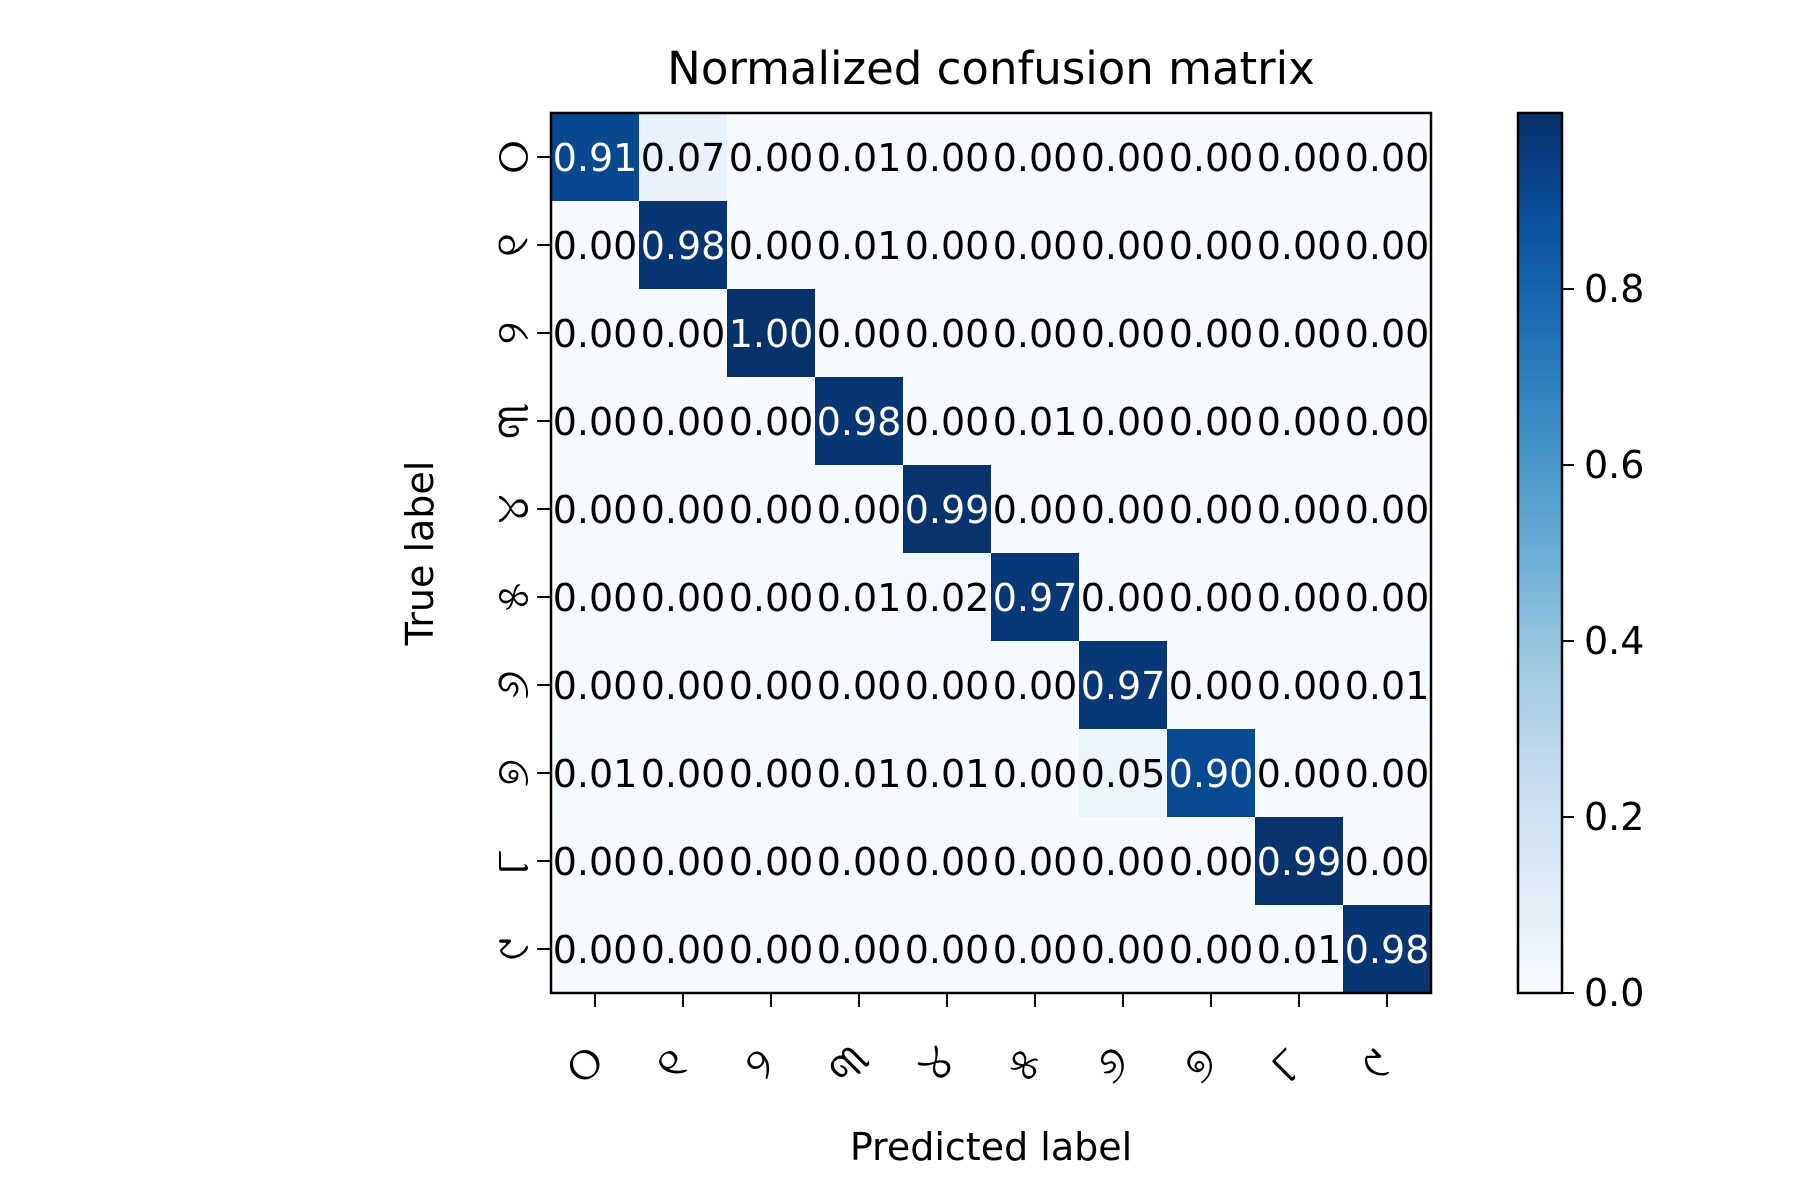 This screenshot has height=1200, width=1800. Describe the element at coordinates (848, 1064) in the screenshot. I see `x-tick-label: ୩` at that location.